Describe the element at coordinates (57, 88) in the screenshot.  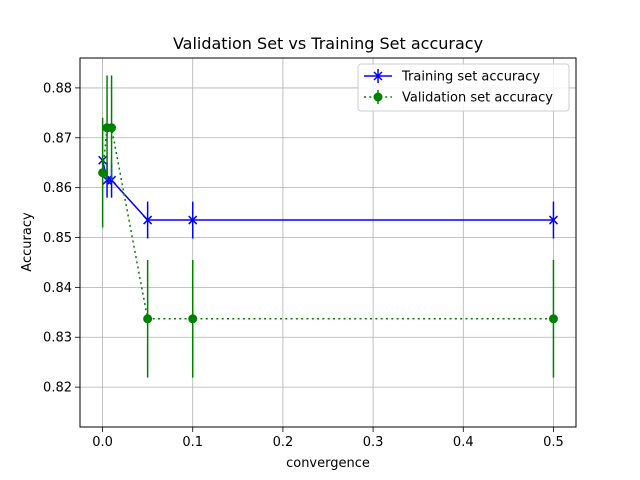
I see `y-tick-label: 0.88` at that location.